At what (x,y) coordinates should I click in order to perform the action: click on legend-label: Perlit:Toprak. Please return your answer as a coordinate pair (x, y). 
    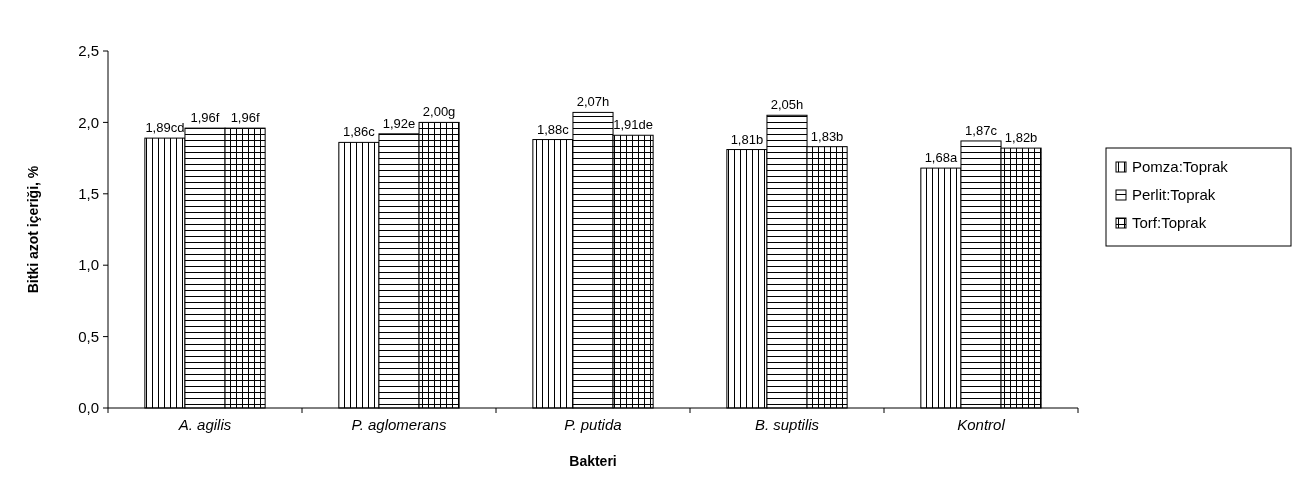
    Looking at the image, I should click on (1174, 195).